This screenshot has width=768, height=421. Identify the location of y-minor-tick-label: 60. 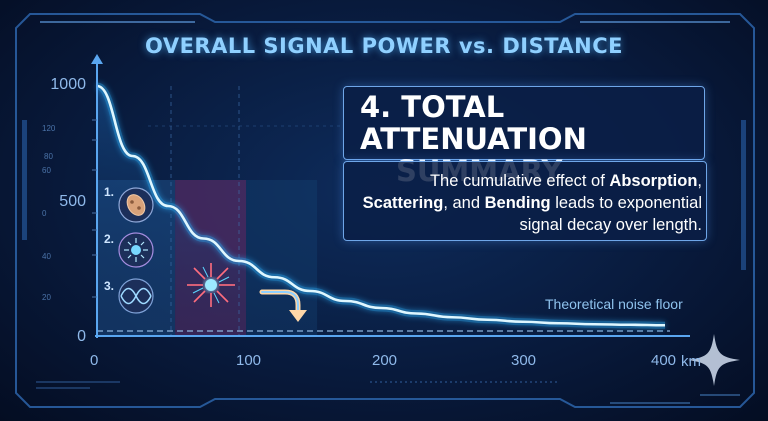
(46, 170).